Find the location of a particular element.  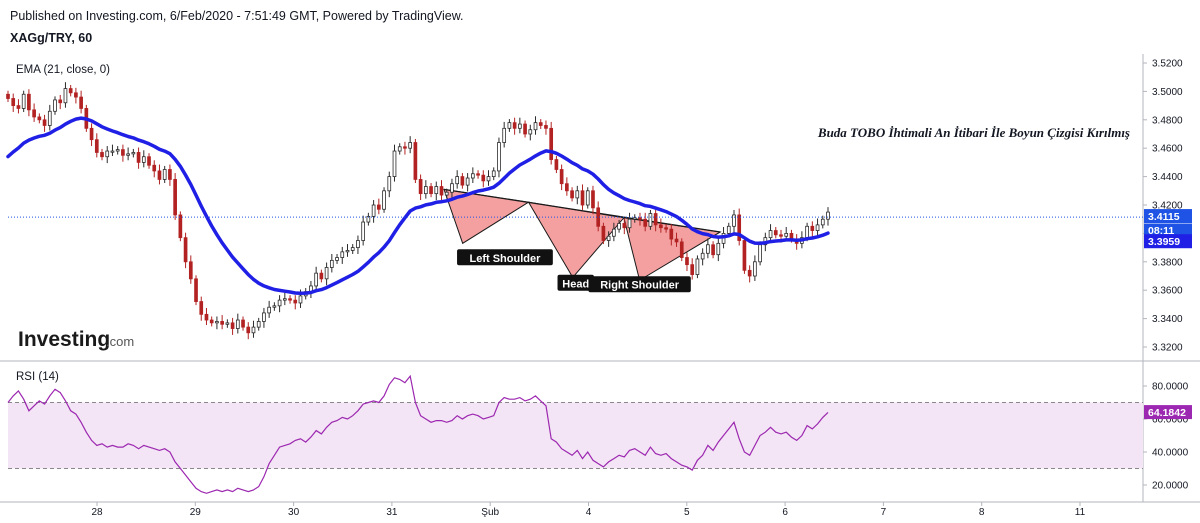

time-tick-label: 5 is located at coordinates (687, 512).